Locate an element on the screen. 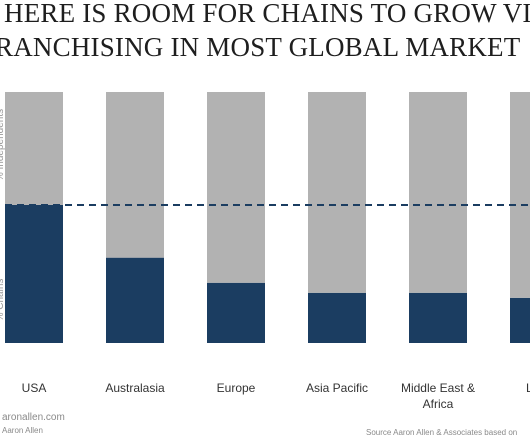  y-label-chains: % Chains is located at coordinates (3, 300).